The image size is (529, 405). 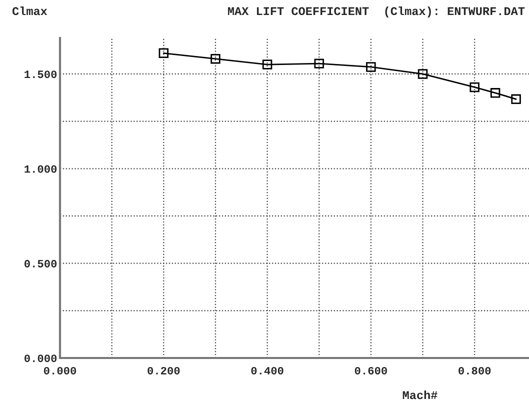 I want to click on y-axis-title: Clmax, so click(x=30, y=11).